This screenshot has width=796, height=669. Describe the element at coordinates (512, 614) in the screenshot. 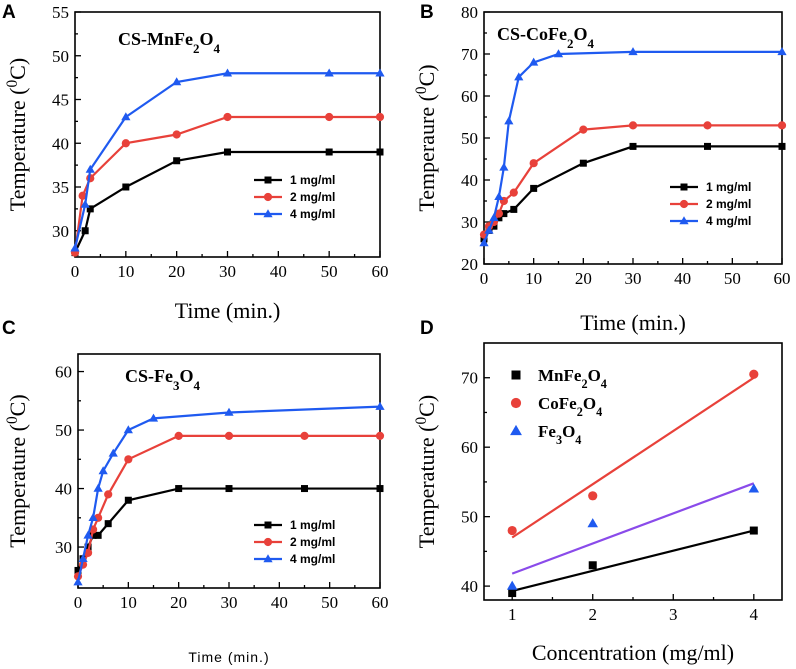

I see `x-tick-label: 1` at that location.